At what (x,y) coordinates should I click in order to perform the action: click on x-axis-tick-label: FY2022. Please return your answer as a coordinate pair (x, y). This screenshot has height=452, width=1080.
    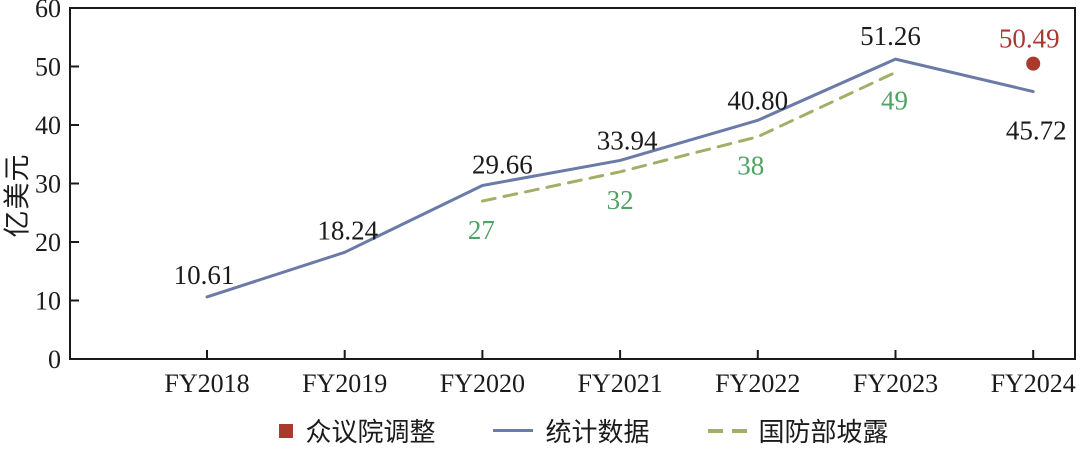
    Looking at the image, I should click on (757, 383).